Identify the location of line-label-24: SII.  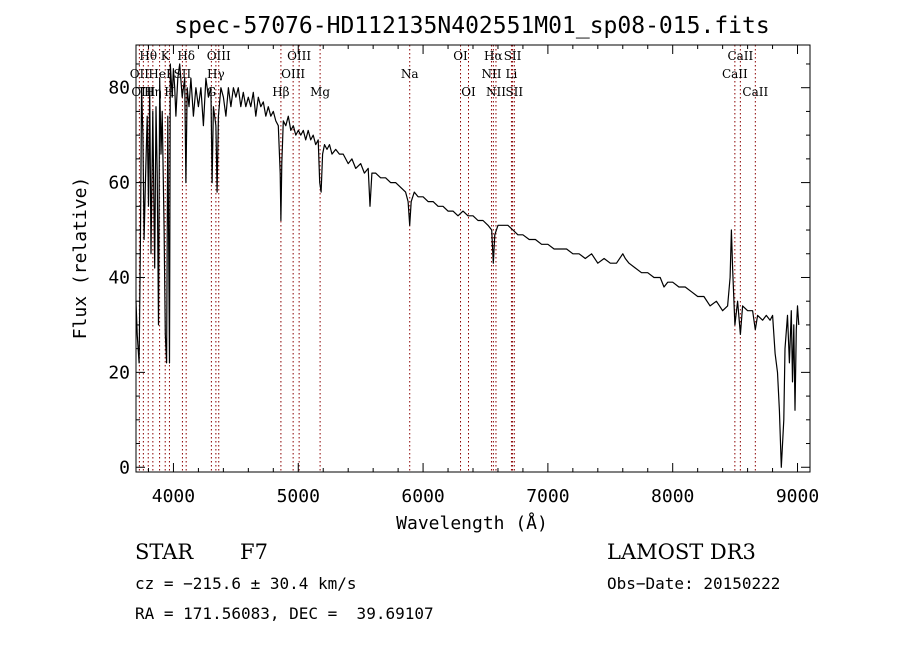
(514, 92).